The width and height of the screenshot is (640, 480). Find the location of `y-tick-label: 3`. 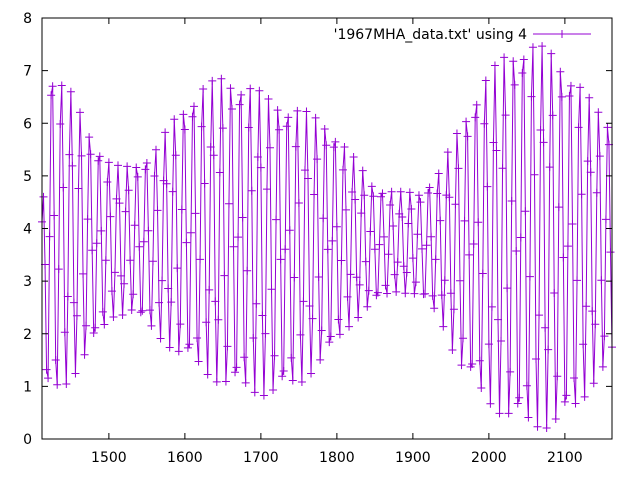

y-tick-label: 3 is located at coordinates (27, 282).